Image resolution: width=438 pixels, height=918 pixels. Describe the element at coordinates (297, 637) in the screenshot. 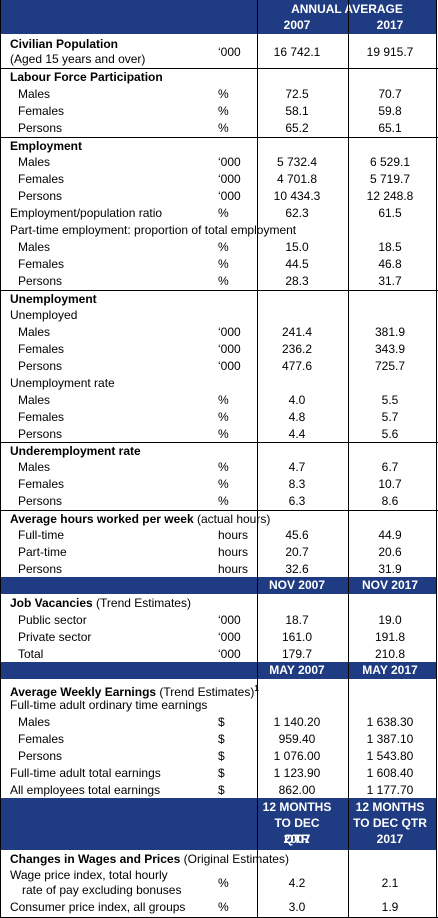

I see `value-col1: 161.0` at that location.